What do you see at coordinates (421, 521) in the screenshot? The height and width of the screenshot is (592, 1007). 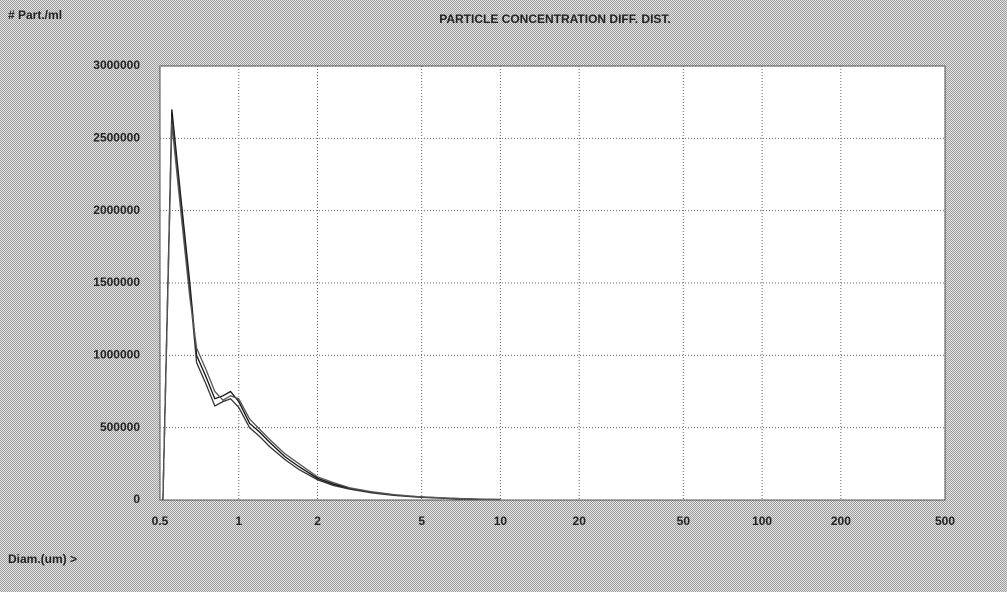 I see `x-tick-label: 5` at bounding box center [421, 521].